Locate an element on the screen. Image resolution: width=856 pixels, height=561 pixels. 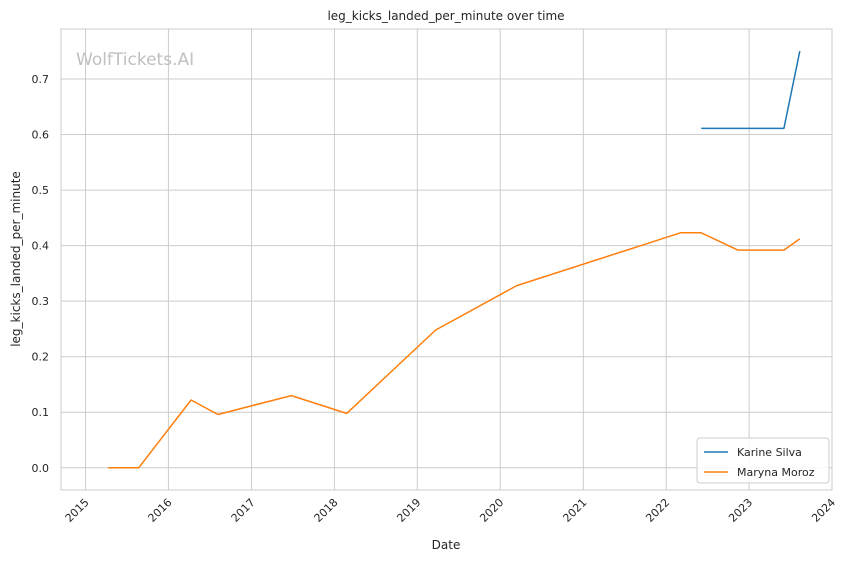
y-axis-ticks: 0.0 0.1 0.2 0.3 0.4 0.5 0.6 0.7 is located at coordinates (41, 274).